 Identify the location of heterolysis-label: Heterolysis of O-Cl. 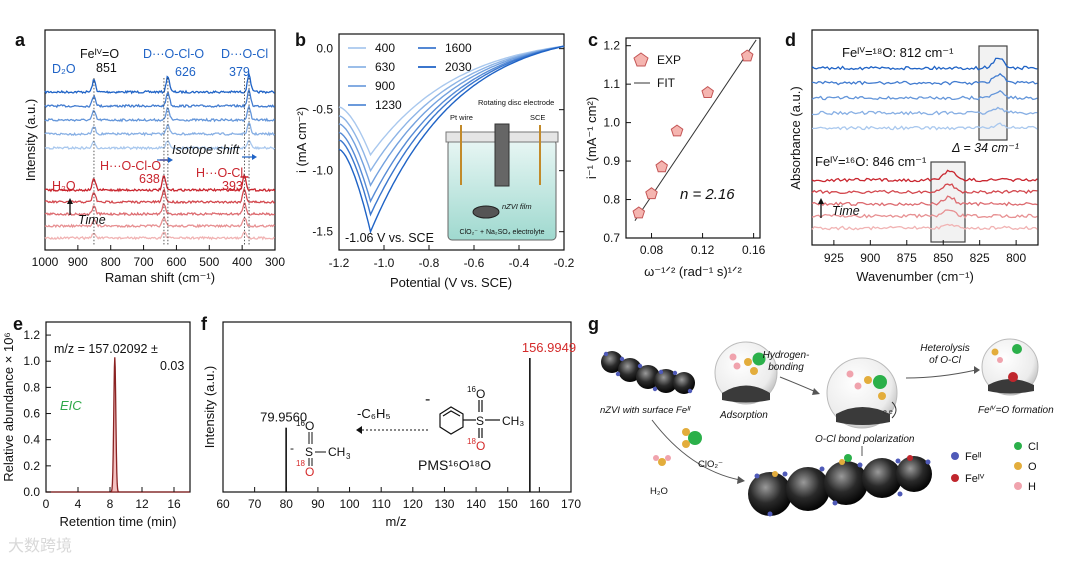
(944, 354).